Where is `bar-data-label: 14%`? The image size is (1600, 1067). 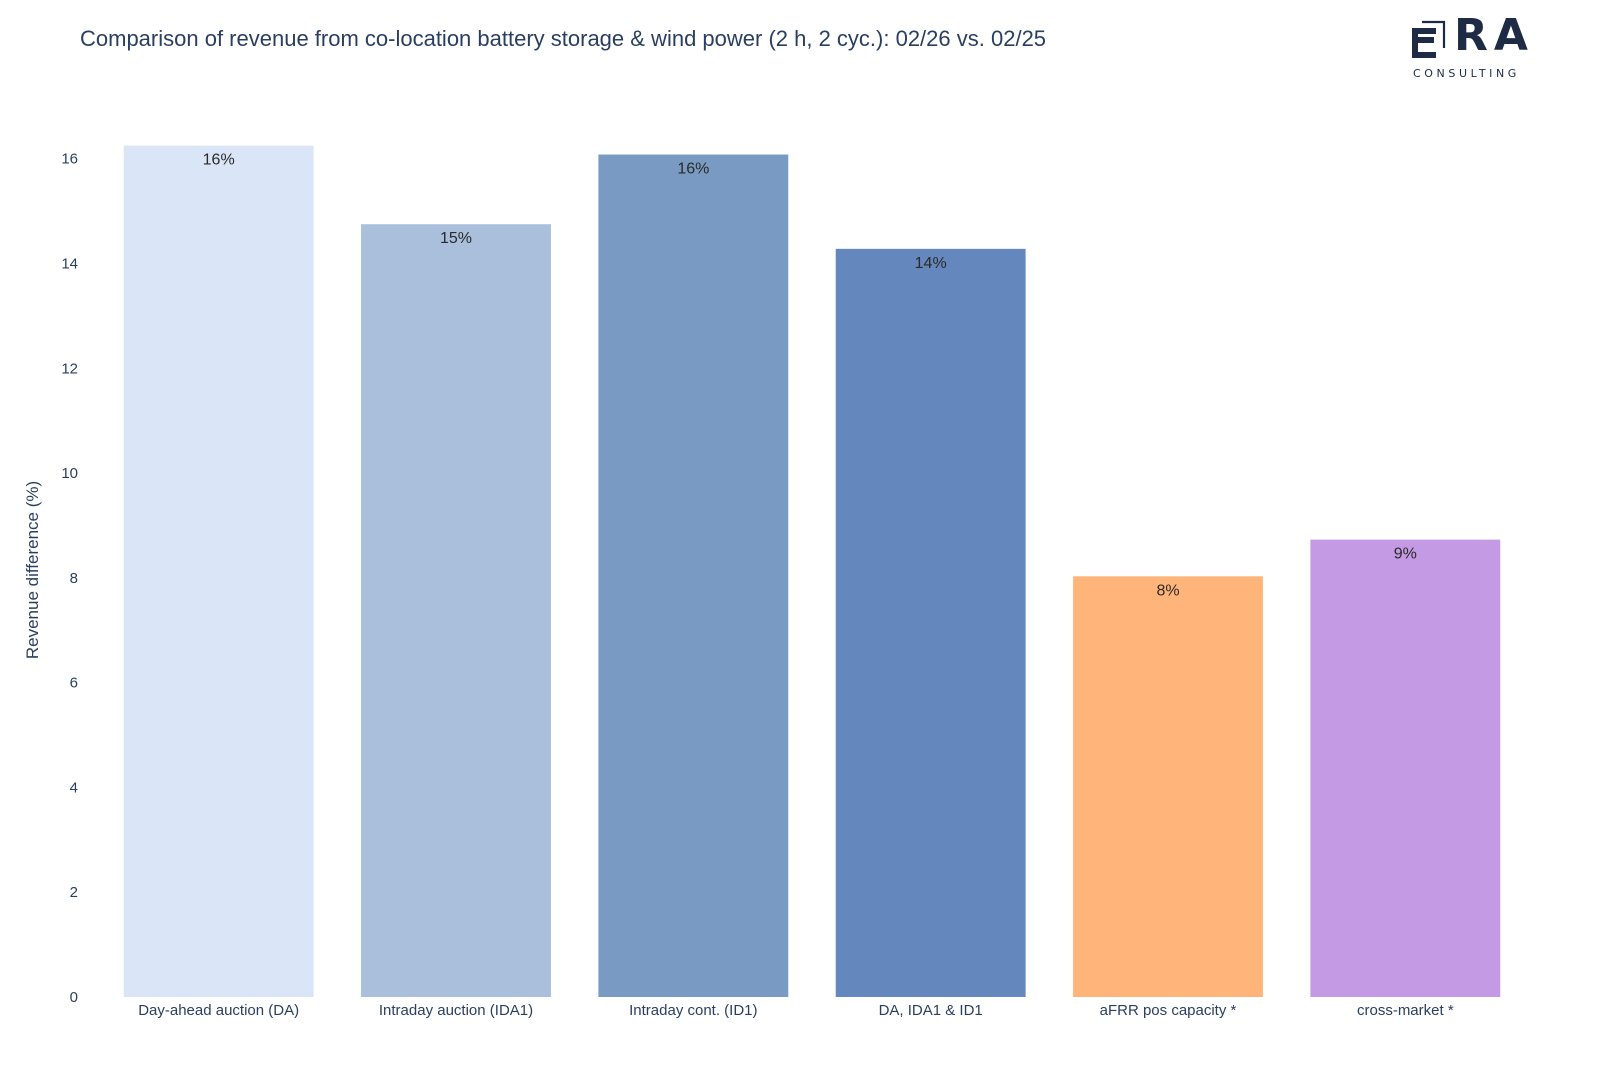
bar-data-label: 14% is located at coordinates (931, 263).